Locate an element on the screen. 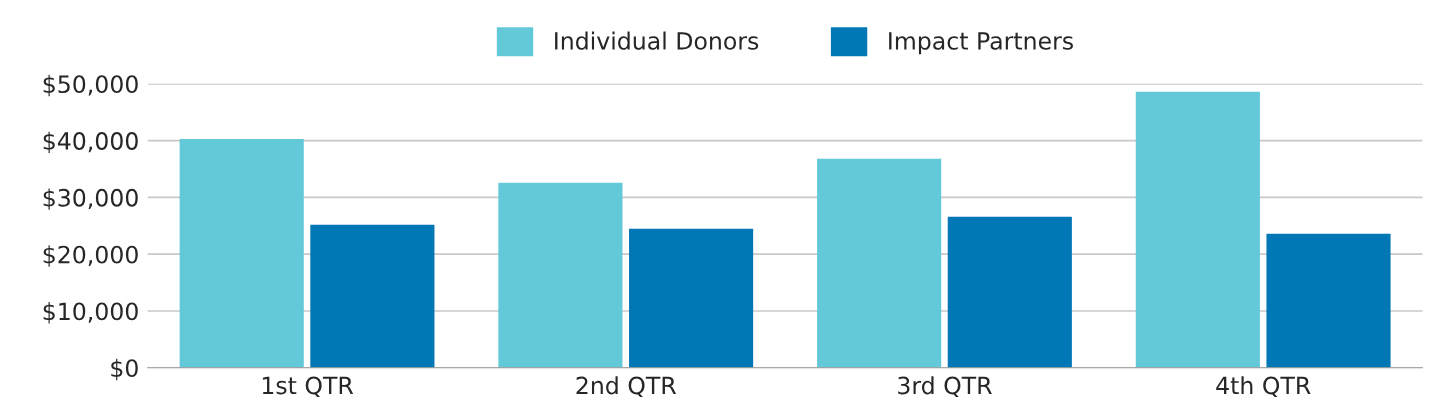 The image size is (1434, 417). x-tick-label: 1st QTR is located at coordinates (308, 387).